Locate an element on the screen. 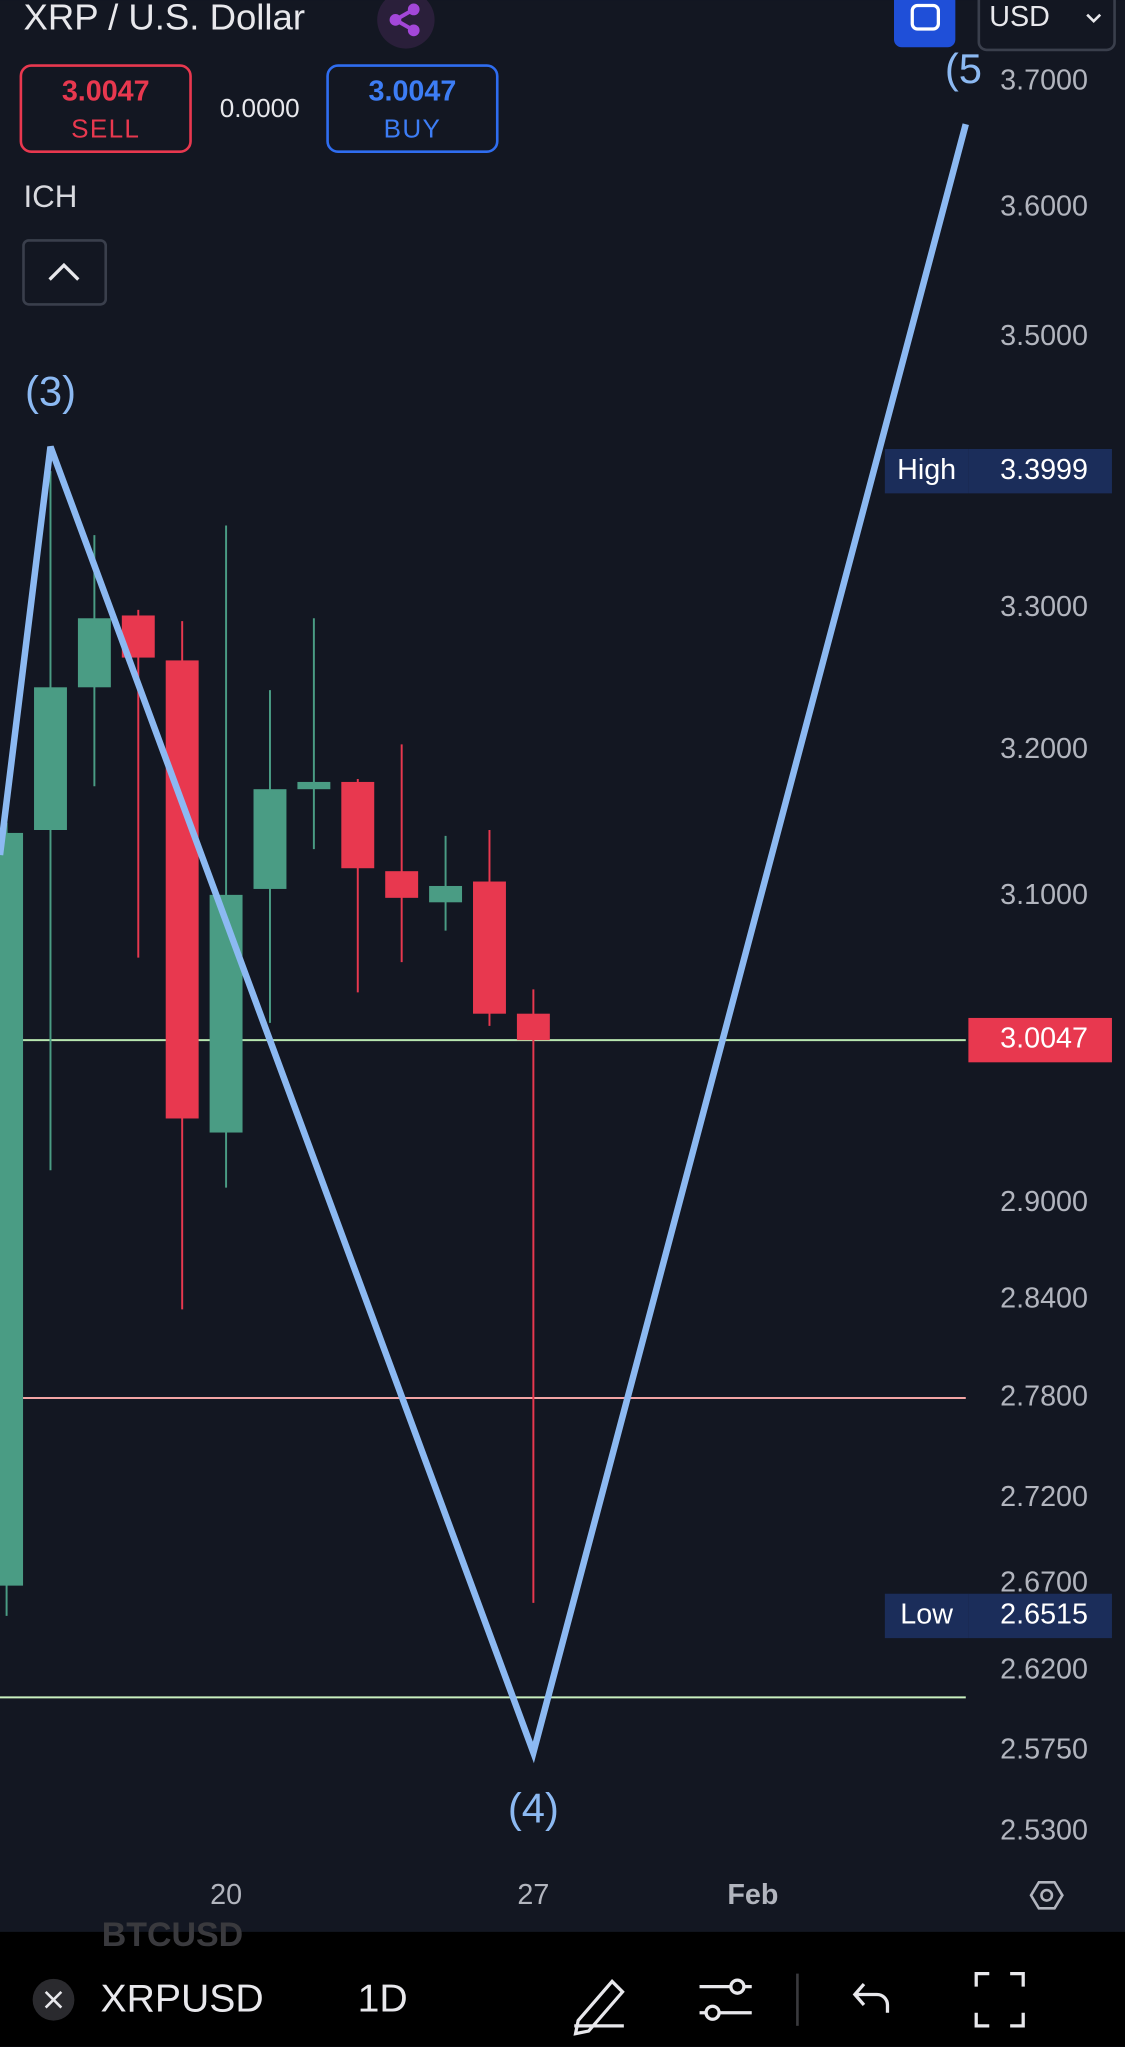 This screenshot has width=1125, height=2047. collapse-button is located at coordinates (65, 272).